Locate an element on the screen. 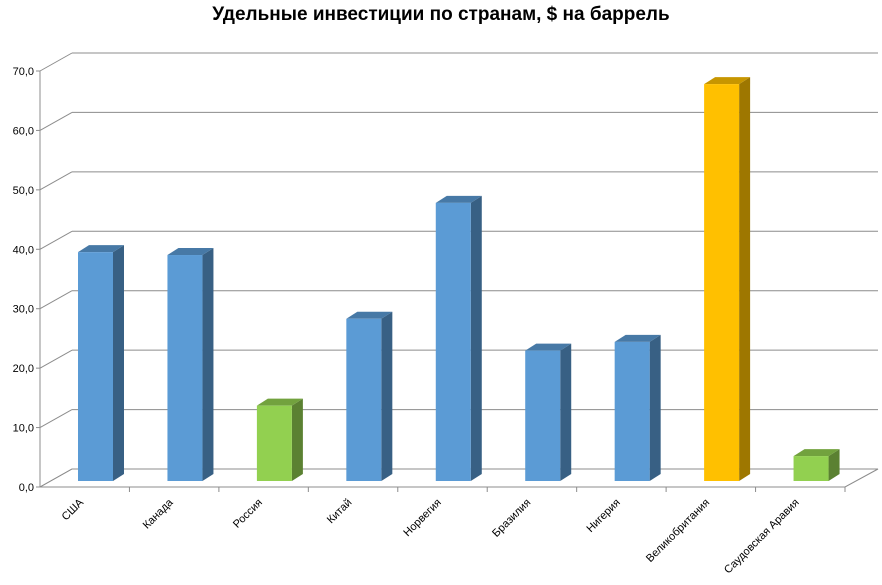  y-tick-label: 0,0 is located at coordinates (26, 488).